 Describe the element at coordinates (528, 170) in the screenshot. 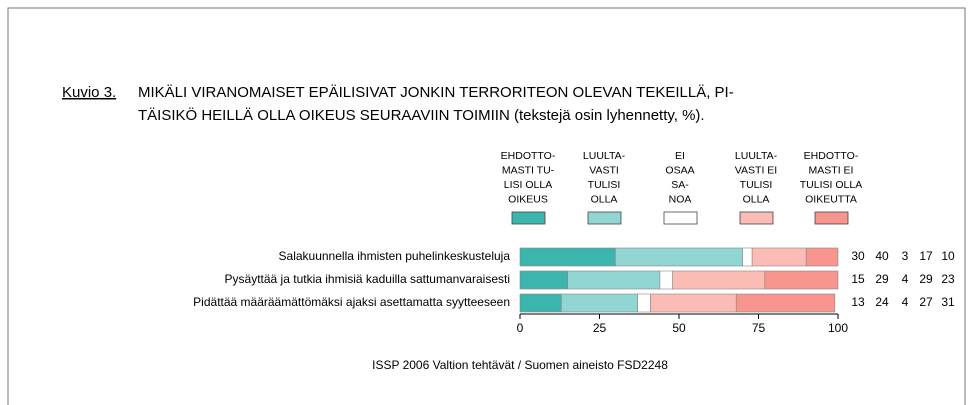

I see `legend-label: MASTI TU-` at that location.